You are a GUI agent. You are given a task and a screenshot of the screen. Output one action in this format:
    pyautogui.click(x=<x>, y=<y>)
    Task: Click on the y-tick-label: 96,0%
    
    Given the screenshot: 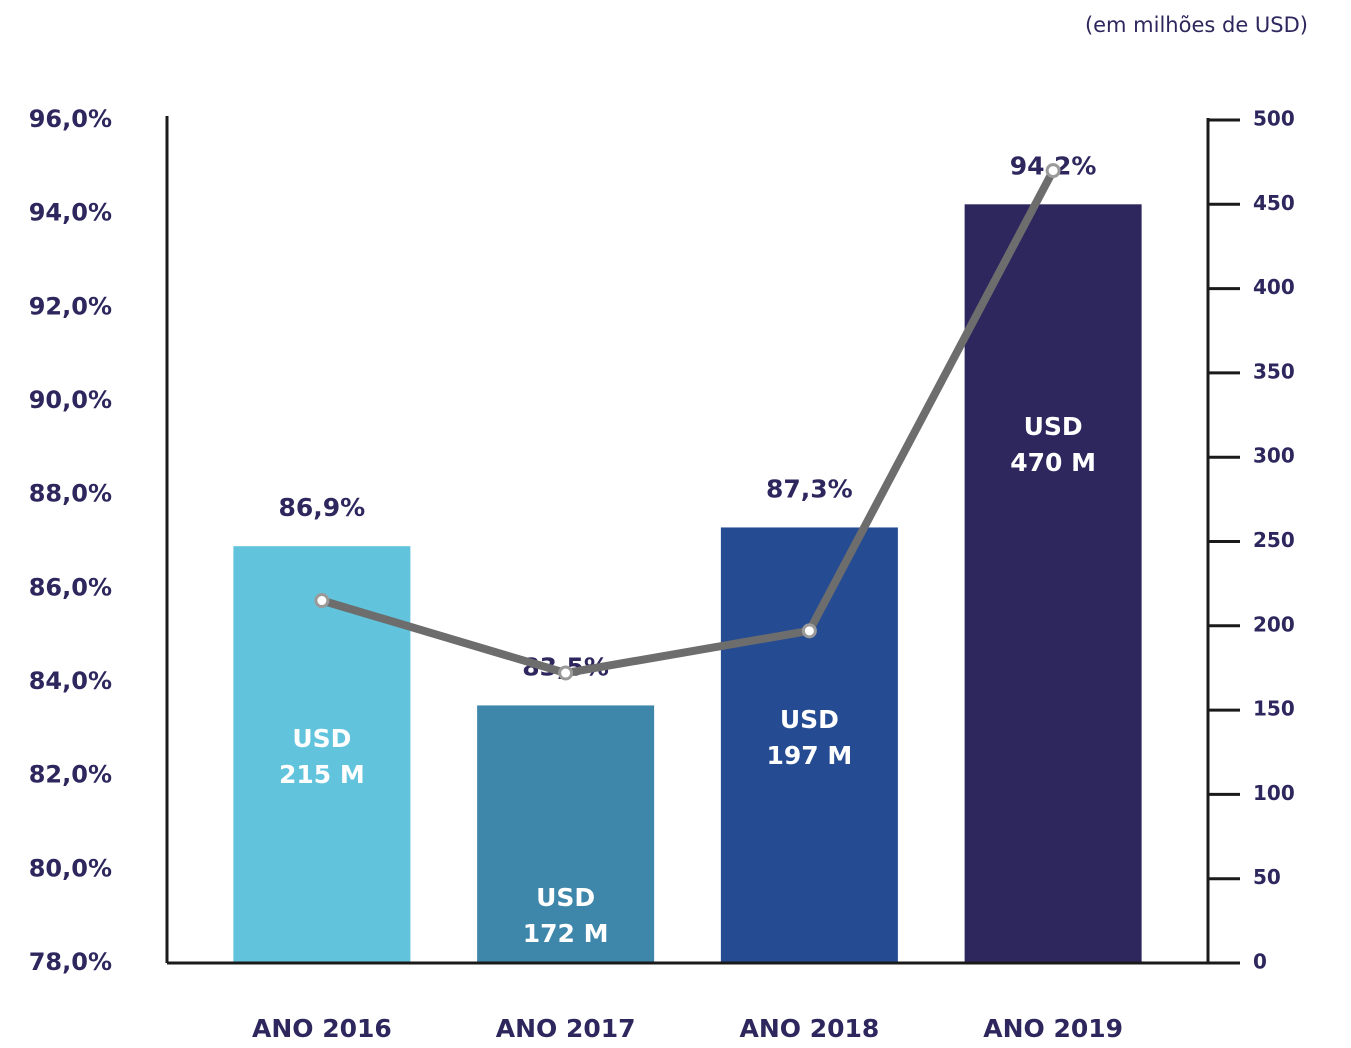 What is the action you would take?
    pyautogui.click(x=70, y=119)
    